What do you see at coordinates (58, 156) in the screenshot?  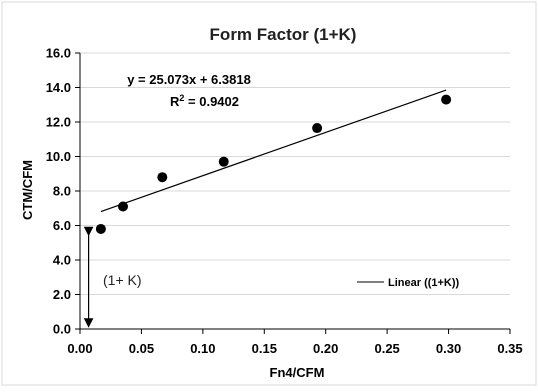 I see `y-tick-label: 10.0` at bounding box center [58, 156].